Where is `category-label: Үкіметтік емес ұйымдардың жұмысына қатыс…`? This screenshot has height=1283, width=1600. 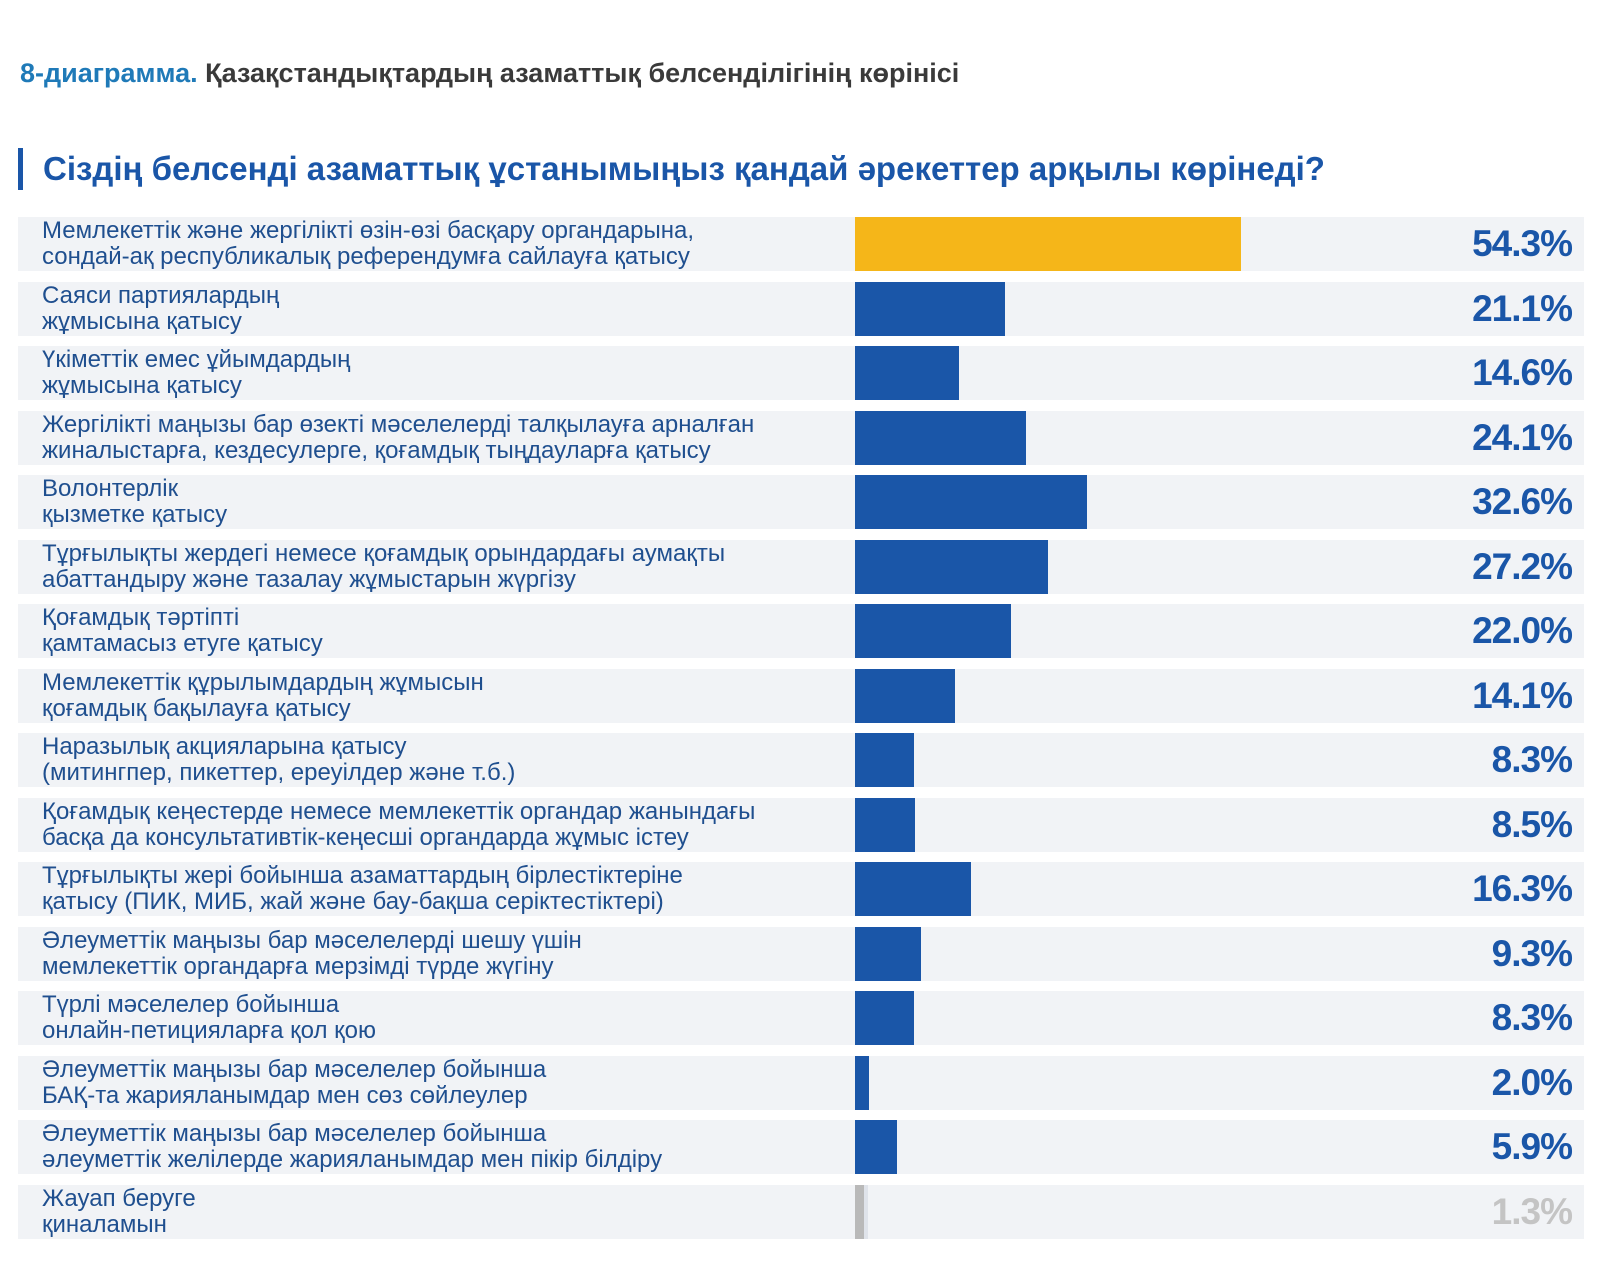
category-label: Үкіметтік емес ұйымдардың жұмысына қатыс… is located at coordinates (196, 372).